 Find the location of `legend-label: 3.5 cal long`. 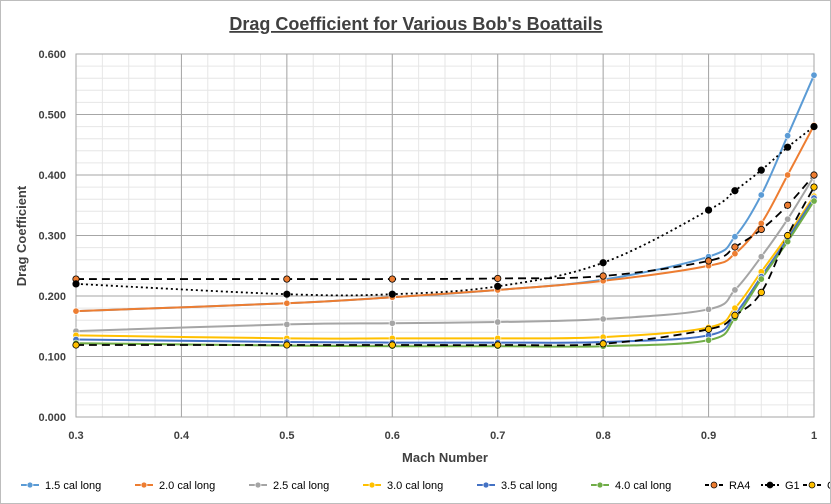

legend-label: 3.5 cal long is located at coordinates (529, 486).